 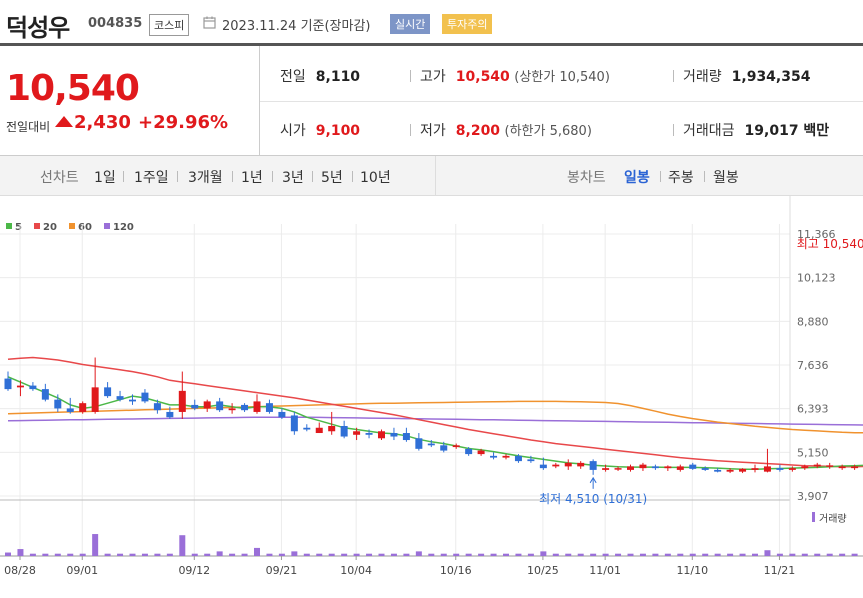 I want to click on volume-legend-swatch, so click(x=813, y=517).